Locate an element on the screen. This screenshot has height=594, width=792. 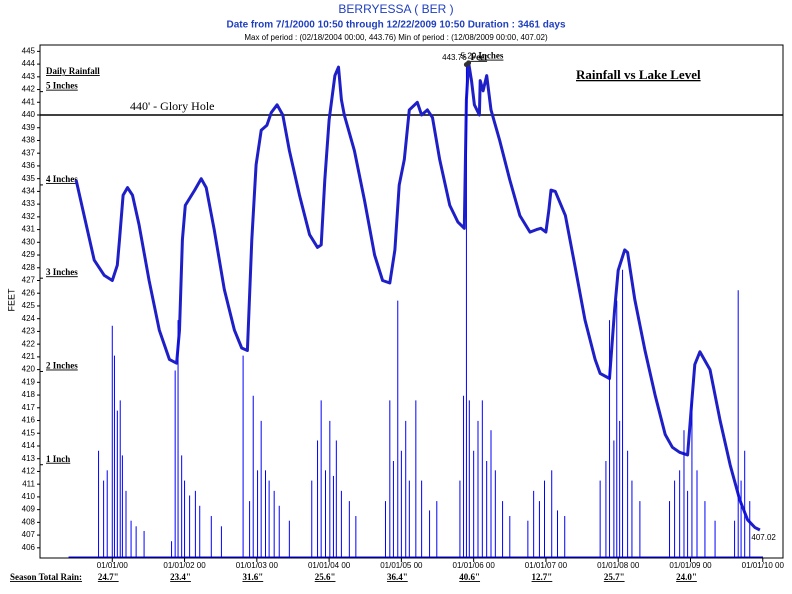
y-tick-label: 407 is located at coordinates (29, 534).